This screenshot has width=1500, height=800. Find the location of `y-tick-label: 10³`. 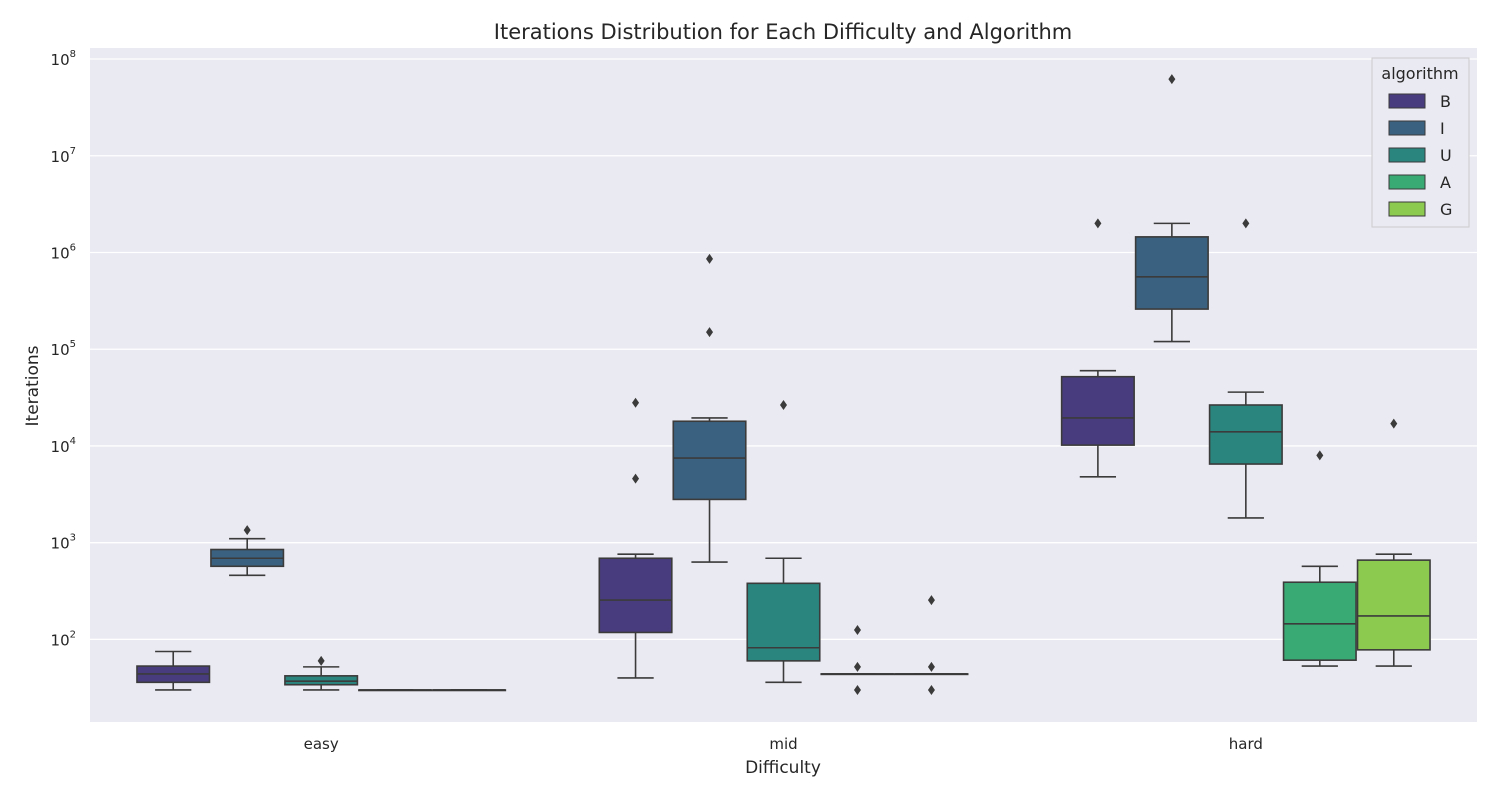

y-tick-label: 10³ is located at coordinates (63, 543).